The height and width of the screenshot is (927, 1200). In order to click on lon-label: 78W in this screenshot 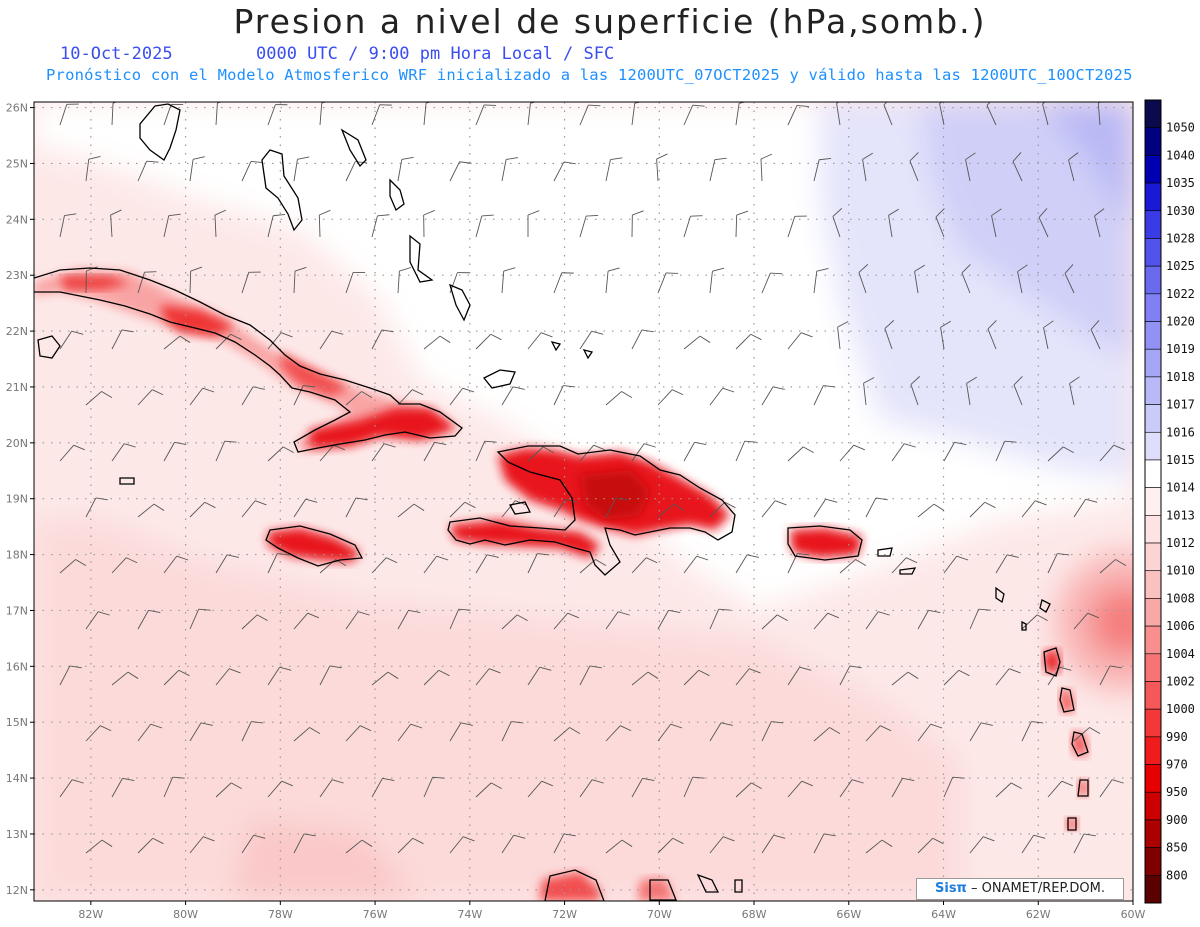, I will do `click(280, 914)`.